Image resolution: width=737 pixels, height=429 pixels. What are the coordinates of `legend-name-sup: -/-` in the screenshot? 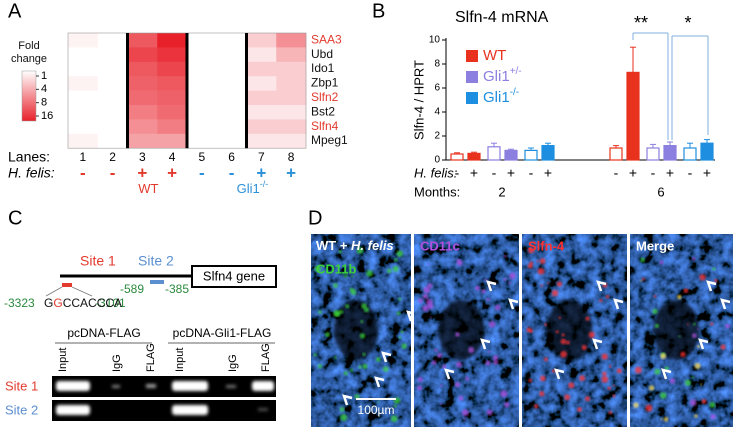 It's located at (514, 92).